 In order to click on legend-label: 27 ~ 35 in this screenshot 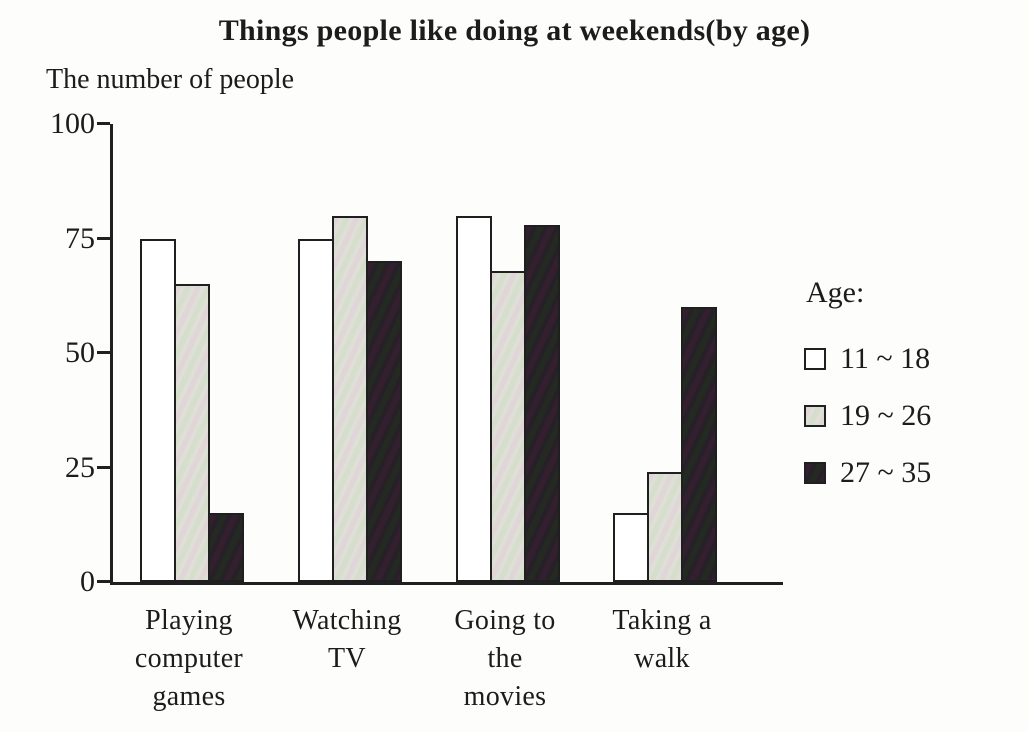, I will do `click(886, 472)`.